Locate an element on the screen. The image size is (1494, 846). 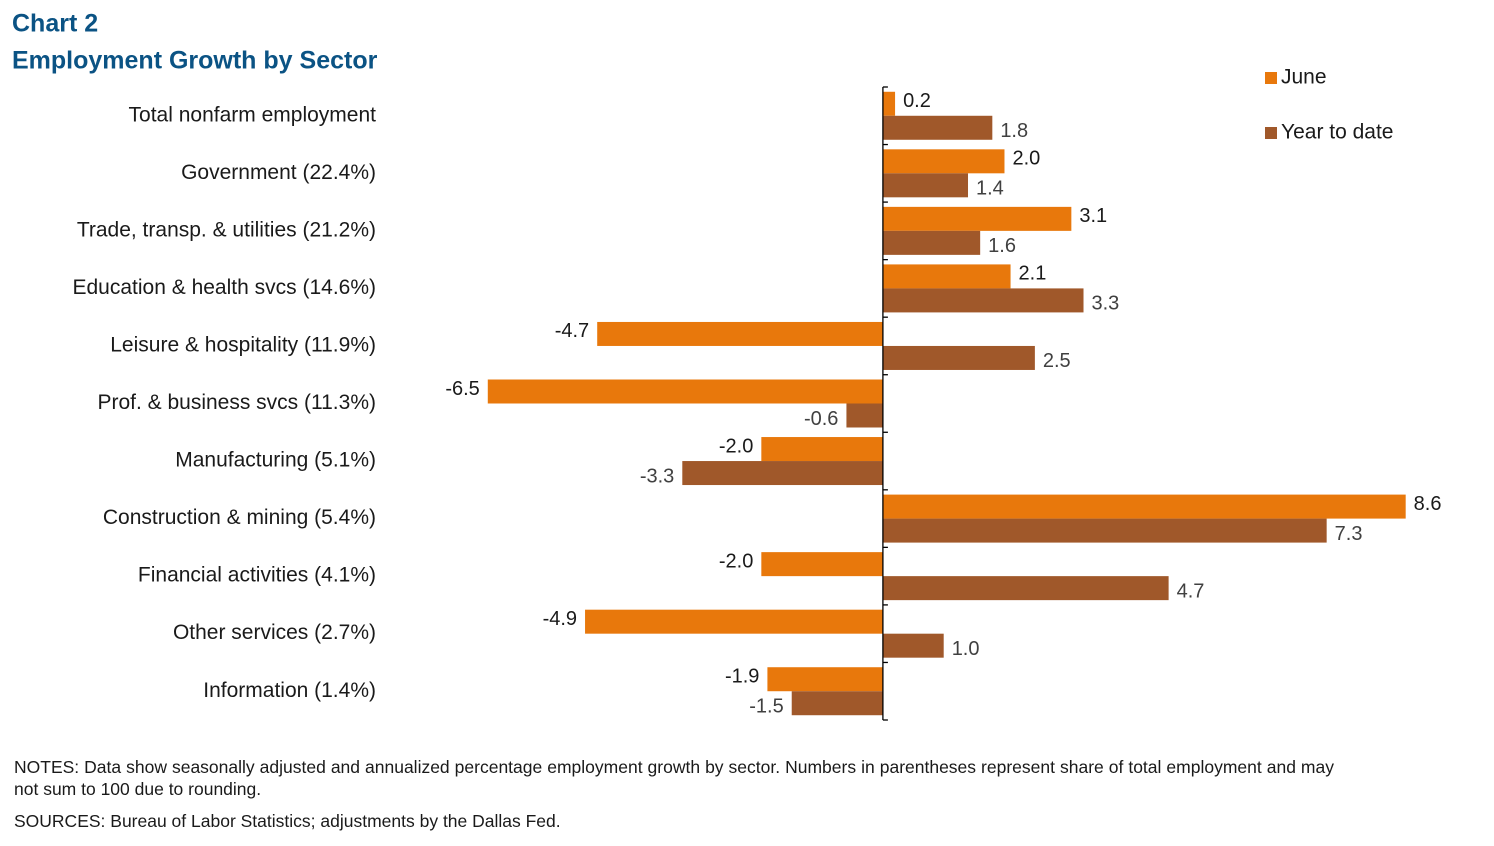
value-label: 2.5 is located at coordinates (1057, 361).